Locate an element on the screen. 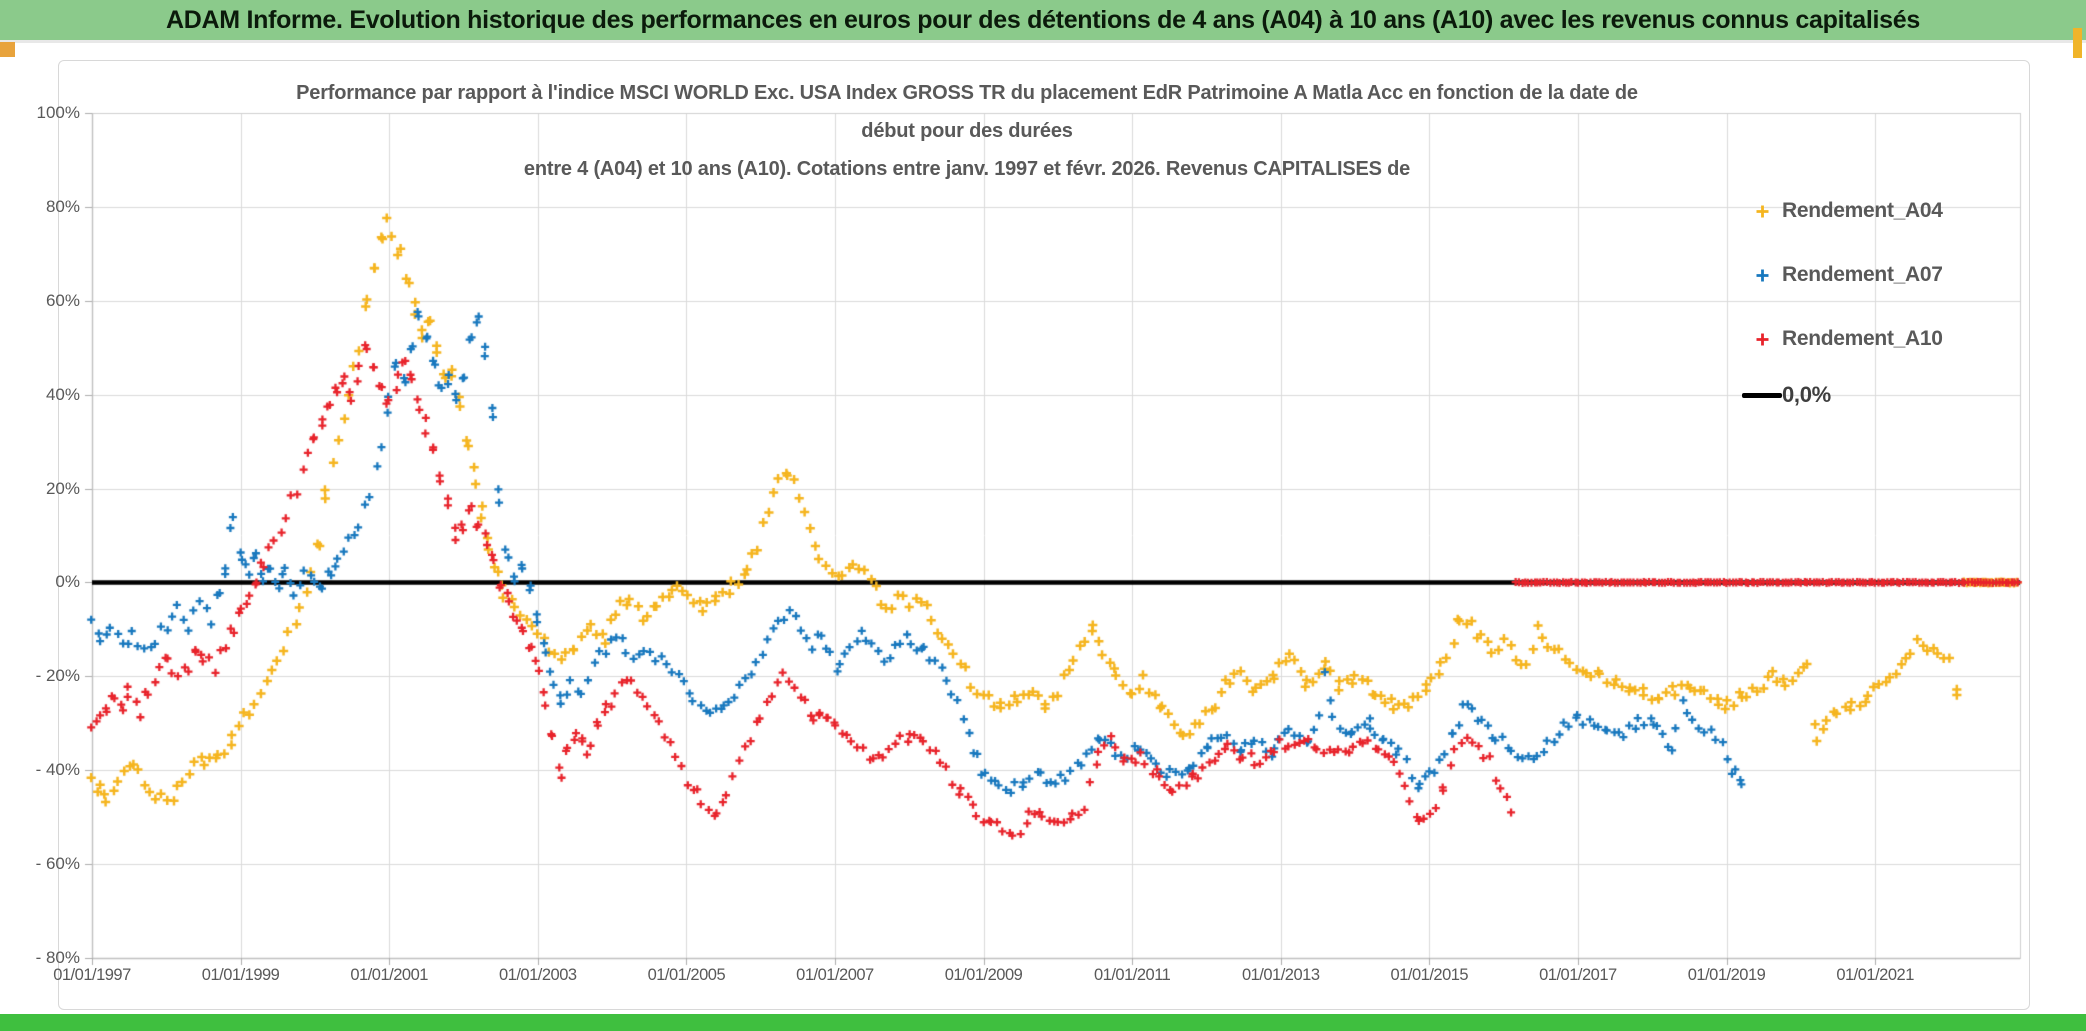 This screenshot has width=2086, height=1031. x-axis-label: 01/01/2005 is located at coordinates (686, 975).